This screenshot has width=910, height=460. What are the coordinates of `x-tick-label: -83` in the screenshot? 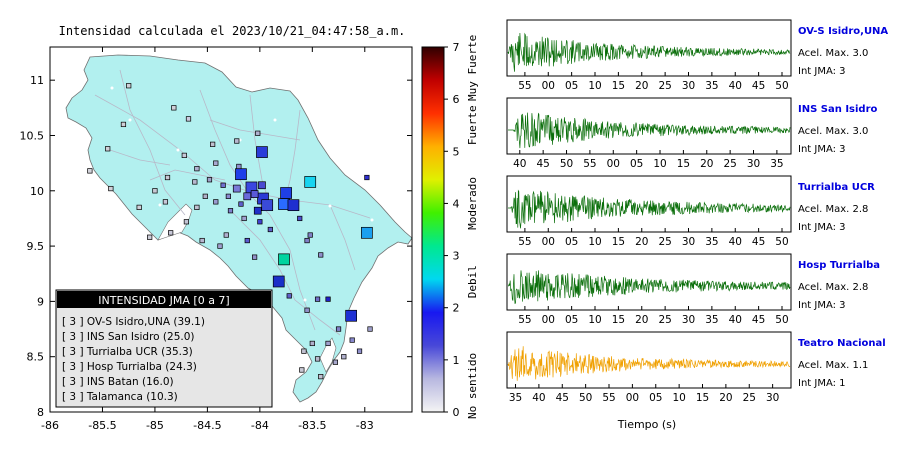 It's located at (365, 425).